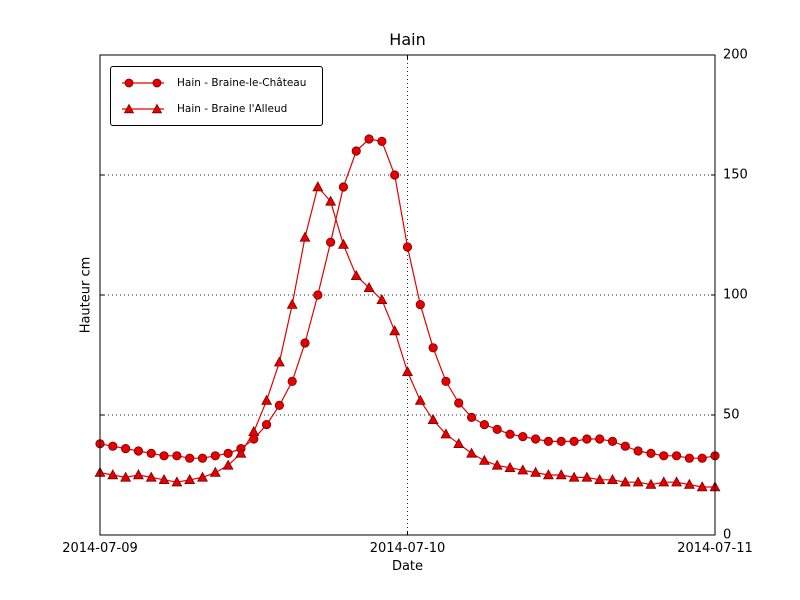 The image size is (800, 600). Describe the element at coordinates (232, 109) in the screenshot. I see `legend-label: Hain - Braine l'Alleud` at that location.